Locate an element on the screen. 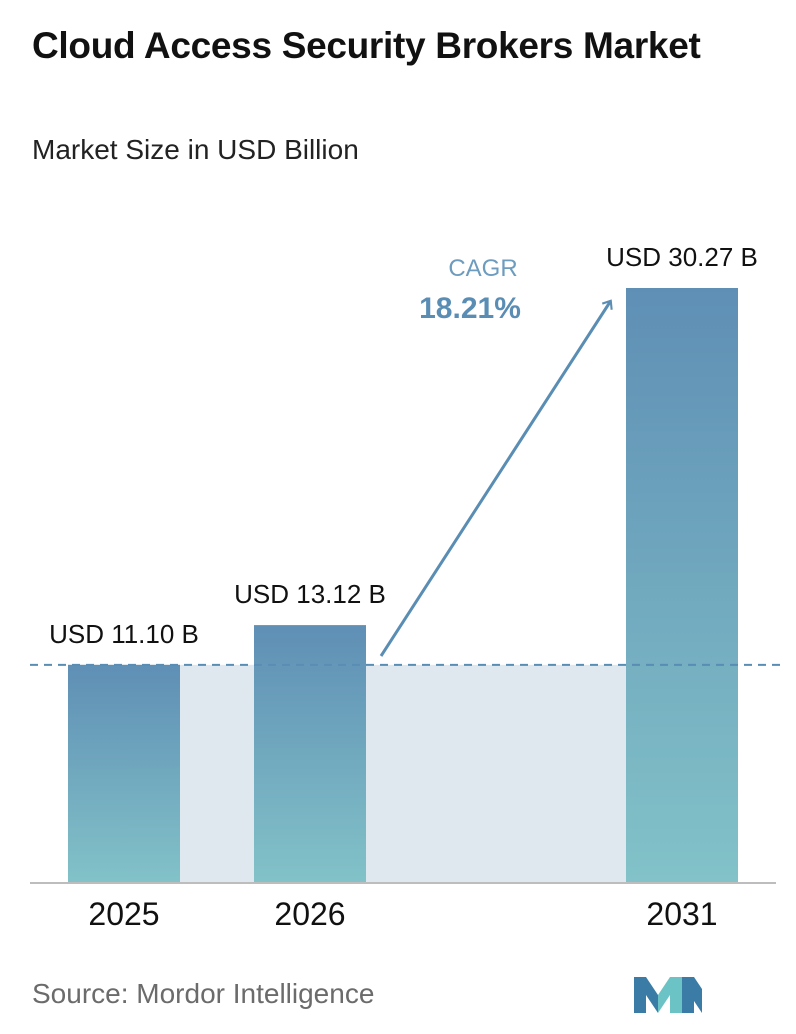 This screenshot has height=1034, width=796. cagr-arrow is located at coordinates (496, 478).